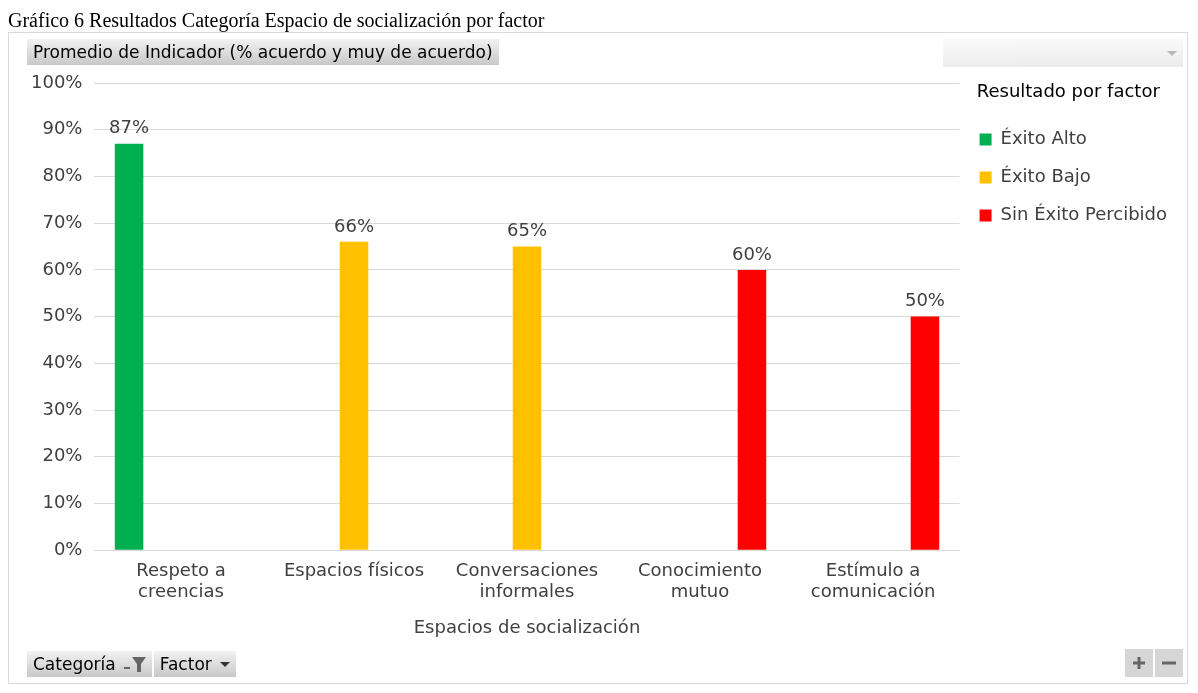 This screenshot has width=1198, height=693. I want to click on y-tick-label: 100%, so click(56, 81).